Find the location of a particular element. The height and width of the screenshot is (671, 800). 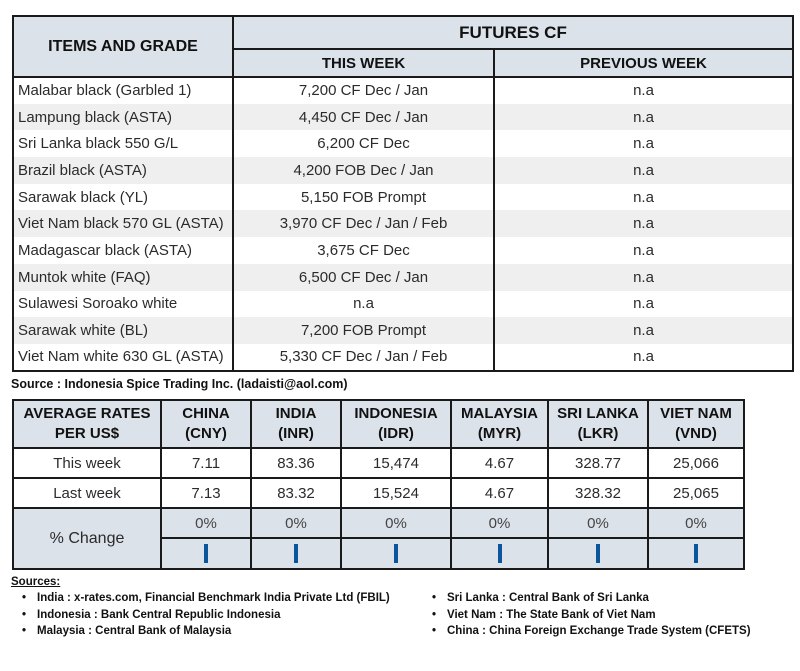

previous-week-header: PREVIOUS WEEK is located at coordinates (643, 63).